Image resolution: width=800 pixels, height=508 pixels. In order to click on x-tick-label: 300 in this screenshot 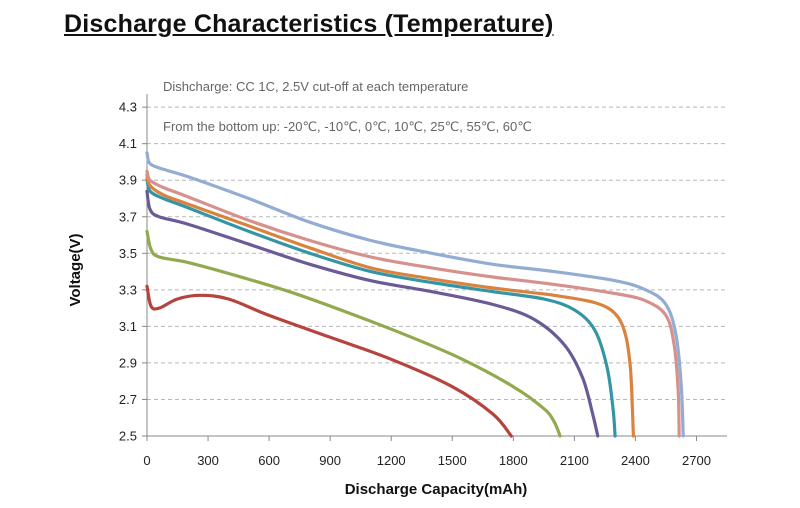, I will do `click(208, 460)`.